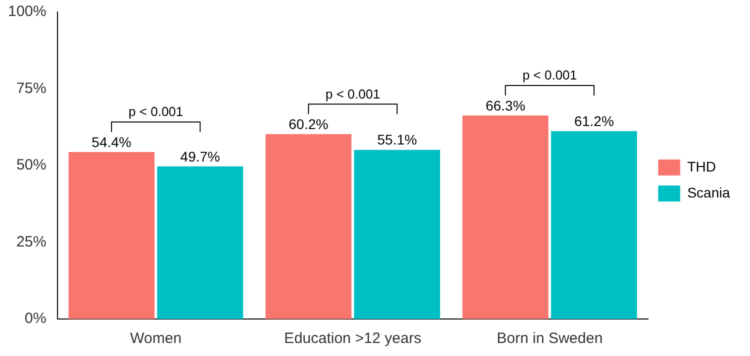 The image size is (750, 356). Describe the element at coordinates (156, 339) in the screenshot. I see `x-tick-label: Women` at that location.